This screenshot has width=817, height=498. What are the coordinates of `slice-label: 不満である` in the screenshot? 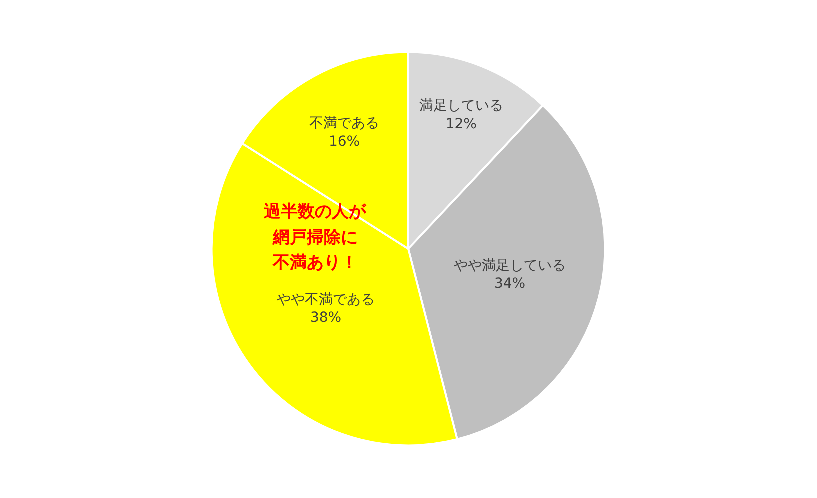 It's located at (345, 124).